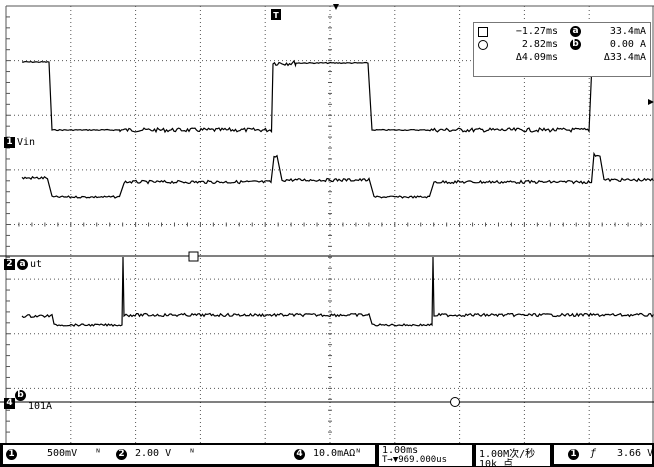 The width and height of the screenshot is (654, 467). What do you see at coordinates (496, 462) in the screenshot?
I see `record-length: 10k 点` at bounding box center [496, 462].